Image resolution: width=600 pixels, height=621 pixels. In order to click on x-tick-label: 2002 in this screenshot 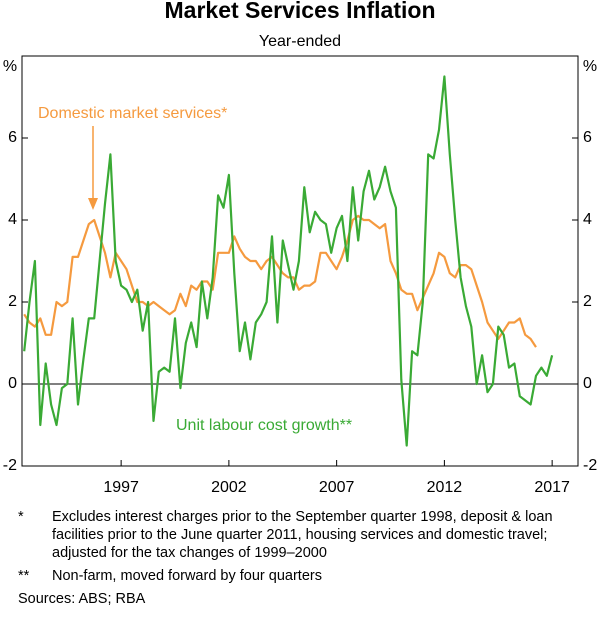, I will do `click(229, 487)`.